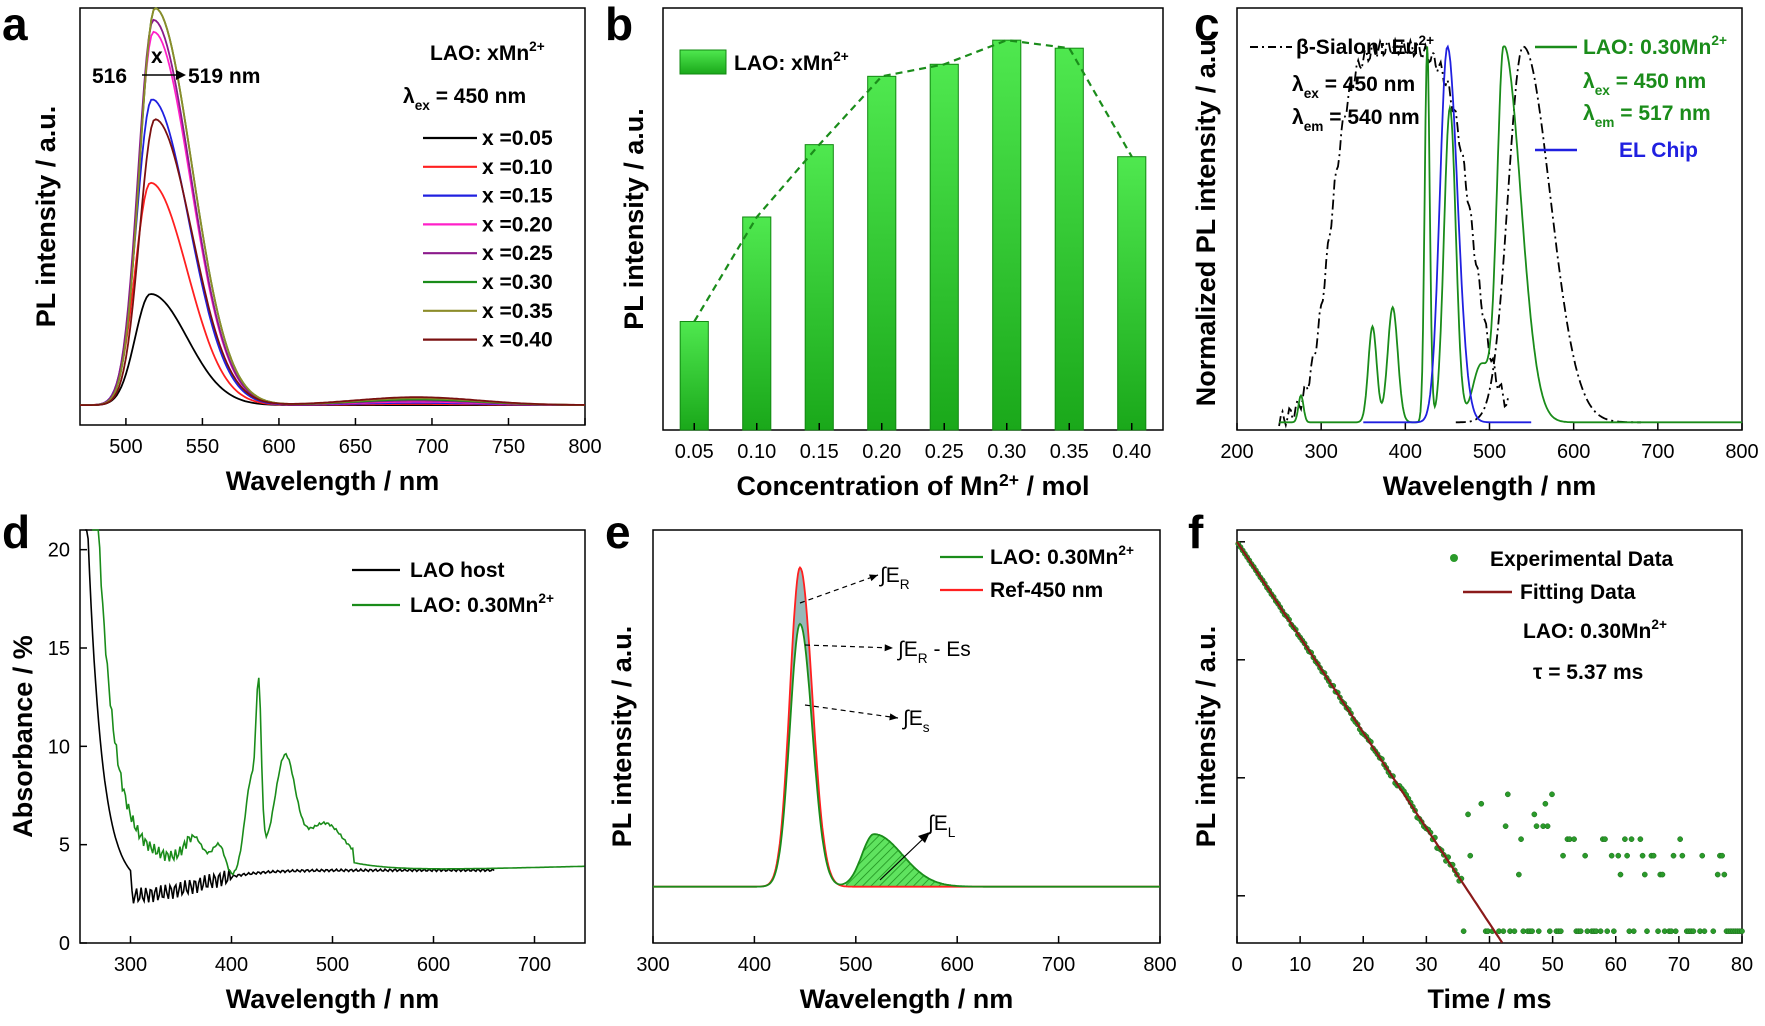 The image size is (1765, 1026). What do you see at coordinates (508, 447) in the screenshot?
I see `x-tick-label: 750` at bounding box center [508, 447].